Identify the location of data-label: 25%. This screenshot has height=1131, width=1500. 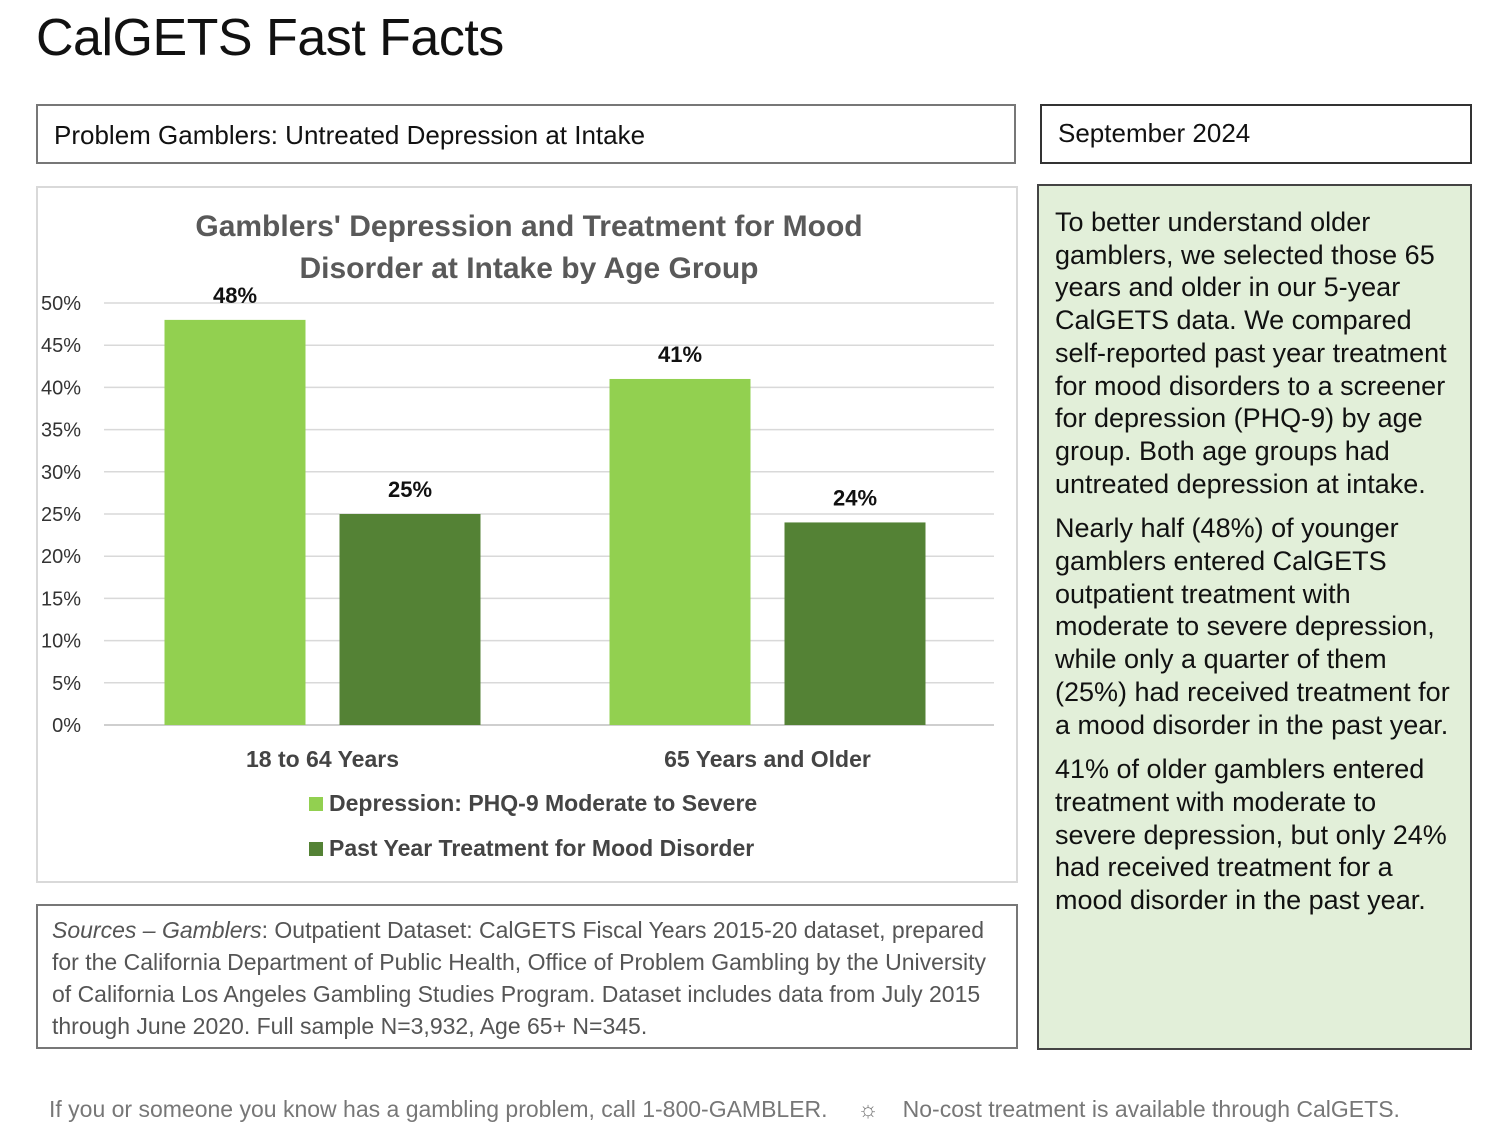
(410, 489).